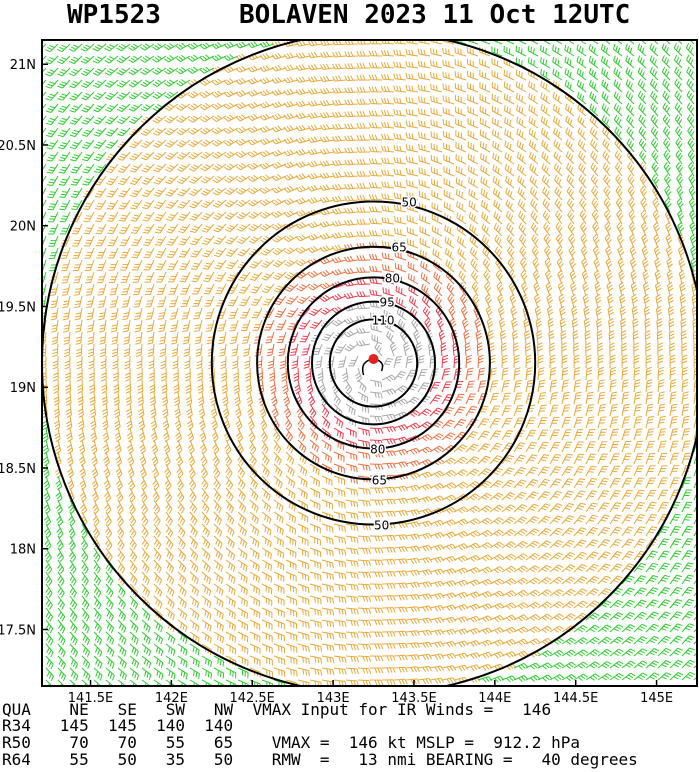 This screenshot has height=772, width=699. What do you see at coordinates (18, 308) in the screenshot?
I see `lat-tick-label: 19.5N` at bounding box center [18, 308].